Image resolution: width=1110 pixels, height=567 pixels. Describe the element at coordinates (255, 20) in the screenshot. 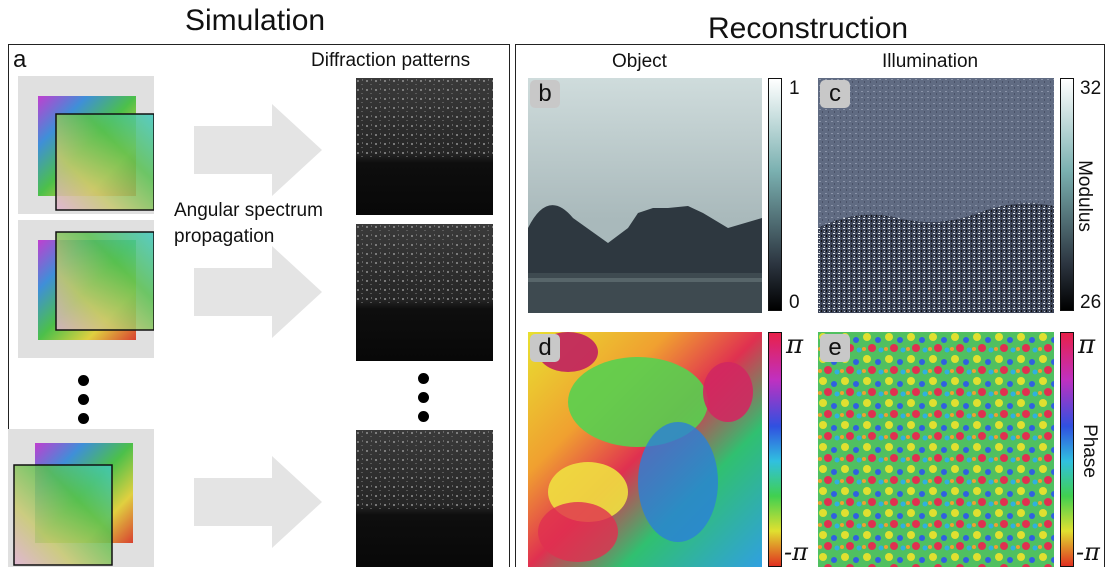

I see `simulation-title: Simulation` at that location.